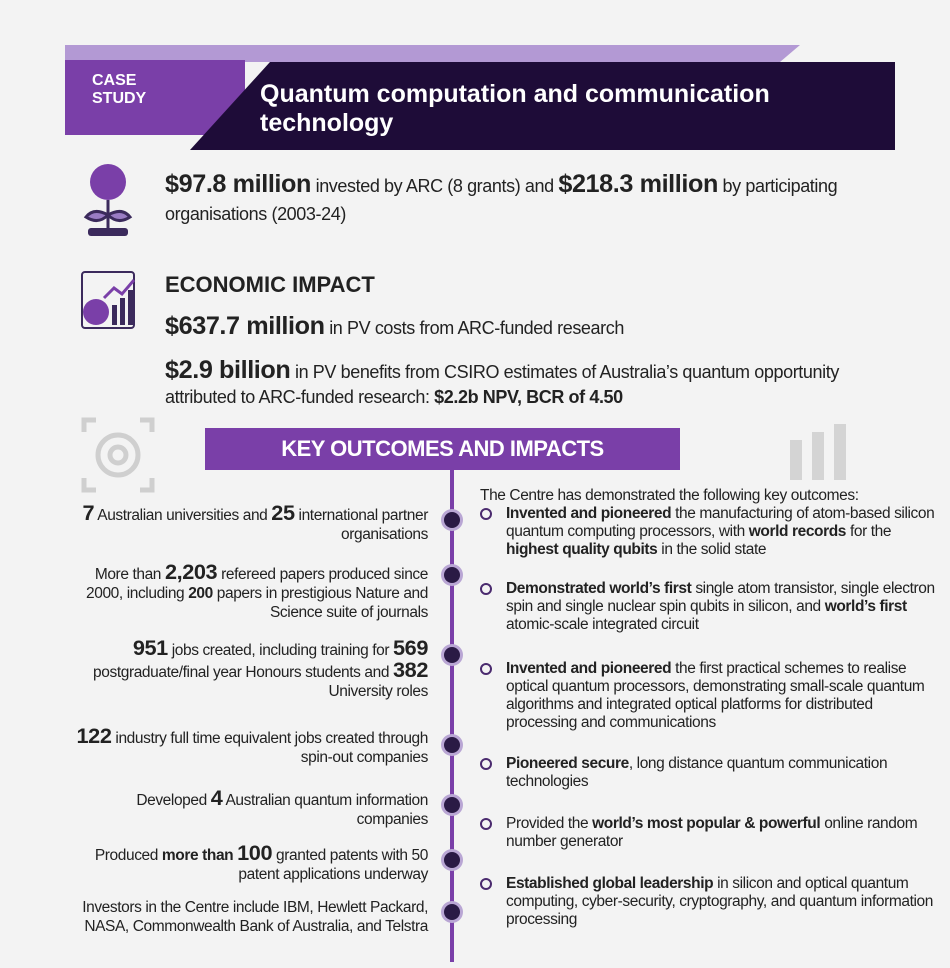 This screenshot has width=950, height=968. What do you see at coordinates (228, 370) in the screenshot?
I see `text-run: $2.9 billion` at bounding box center [228, 370].